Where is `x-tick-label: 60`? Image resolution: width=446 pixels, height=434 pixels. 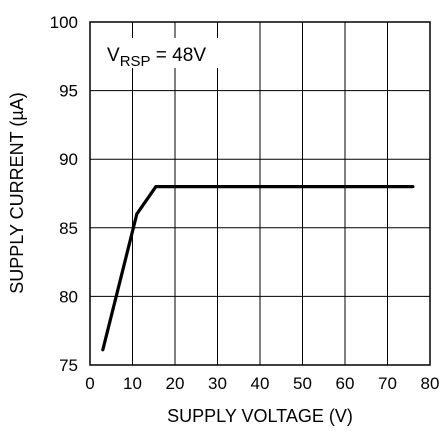 x-tick-label: 60 is located at coordinates (345, 383).